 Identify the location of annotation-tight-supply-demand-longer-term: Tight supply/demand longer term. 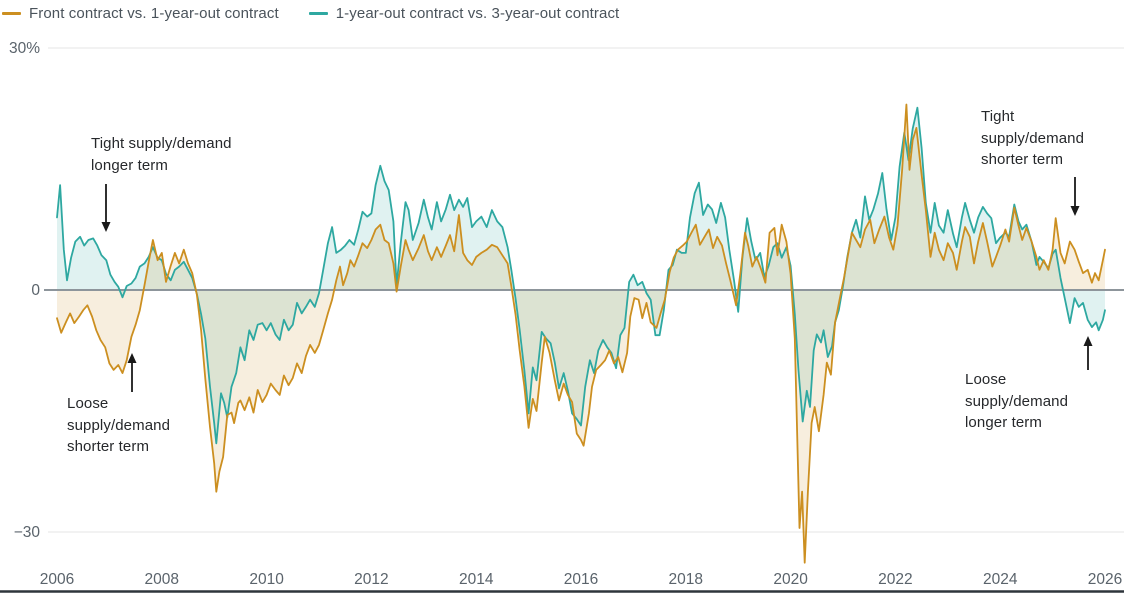
(161, 154).